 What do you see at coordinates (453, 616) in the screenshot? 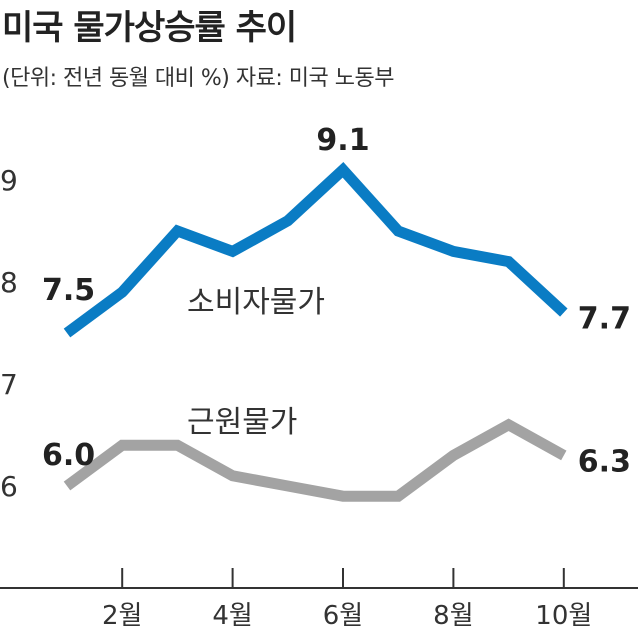
I see `x-tick-label: 8월` at bounding box center [453, 616].